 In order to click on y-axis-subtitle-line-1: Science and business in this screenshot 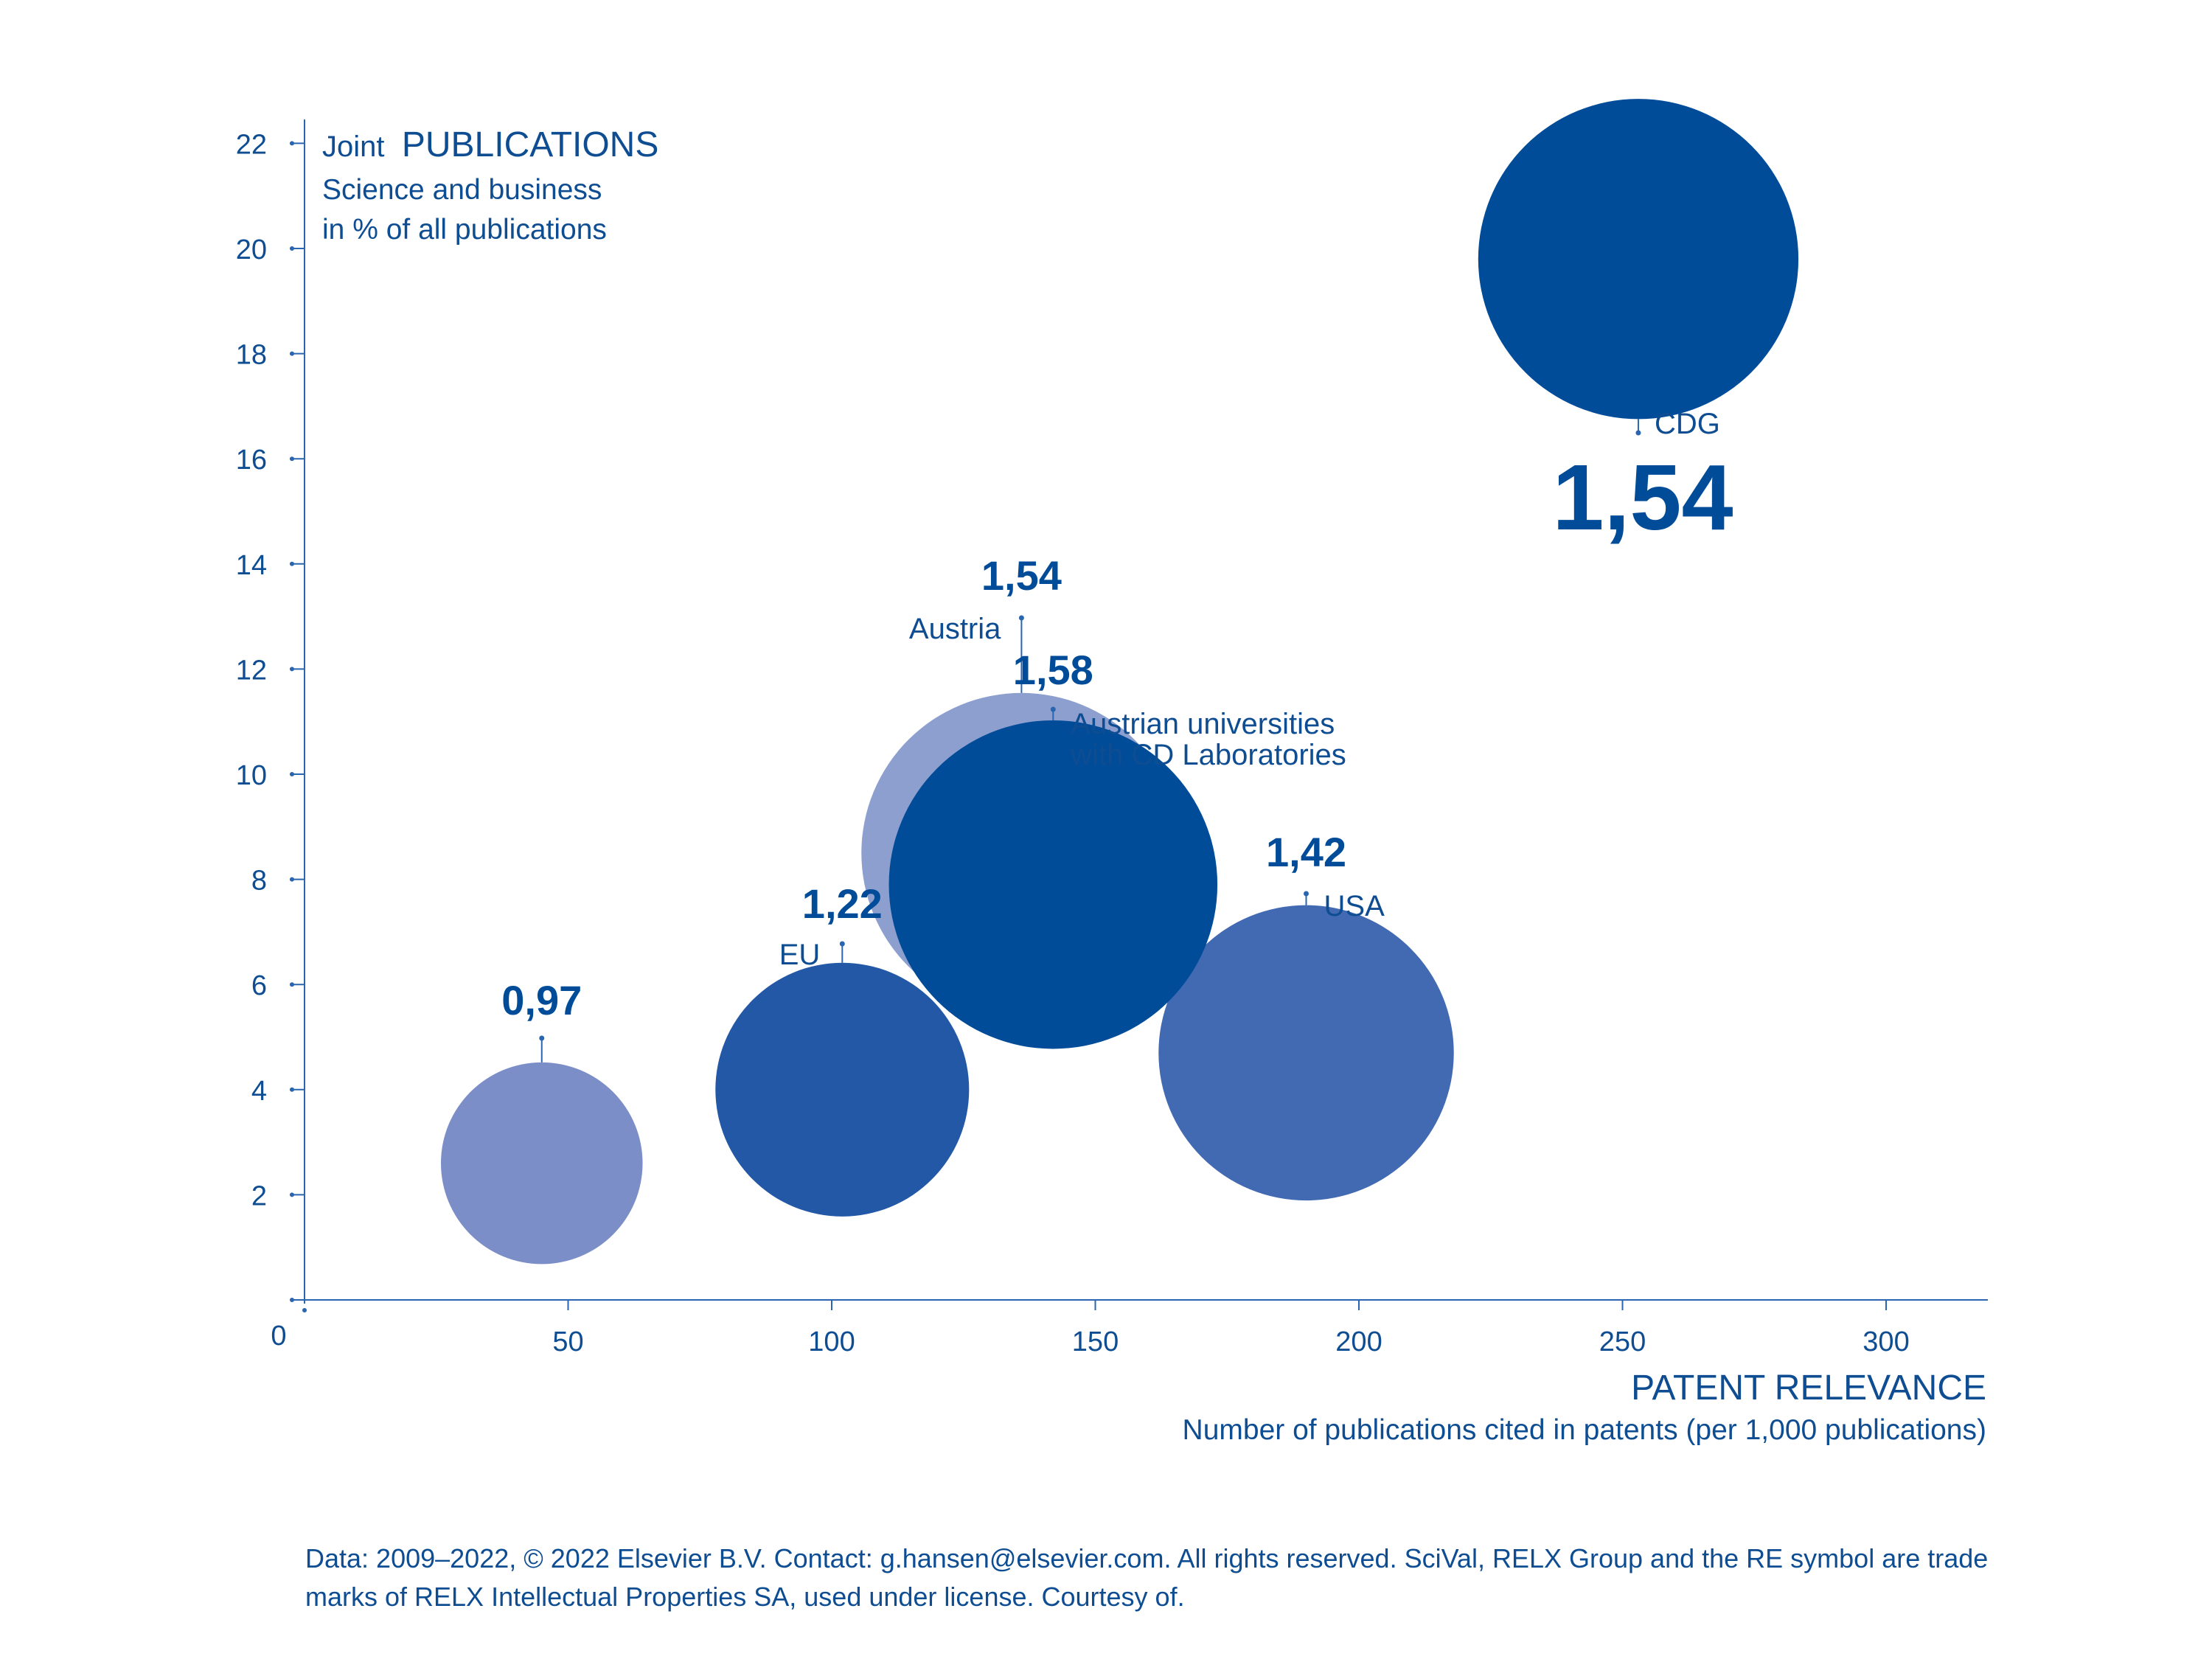, I will do `click(462, 190)`.